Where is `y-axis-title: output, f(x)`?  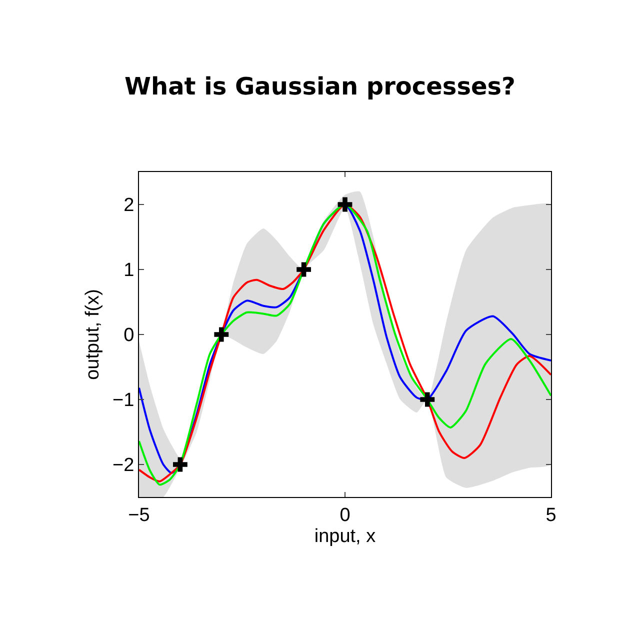 y-axis-title: output, f(x) is located at coordinates (93, 334).